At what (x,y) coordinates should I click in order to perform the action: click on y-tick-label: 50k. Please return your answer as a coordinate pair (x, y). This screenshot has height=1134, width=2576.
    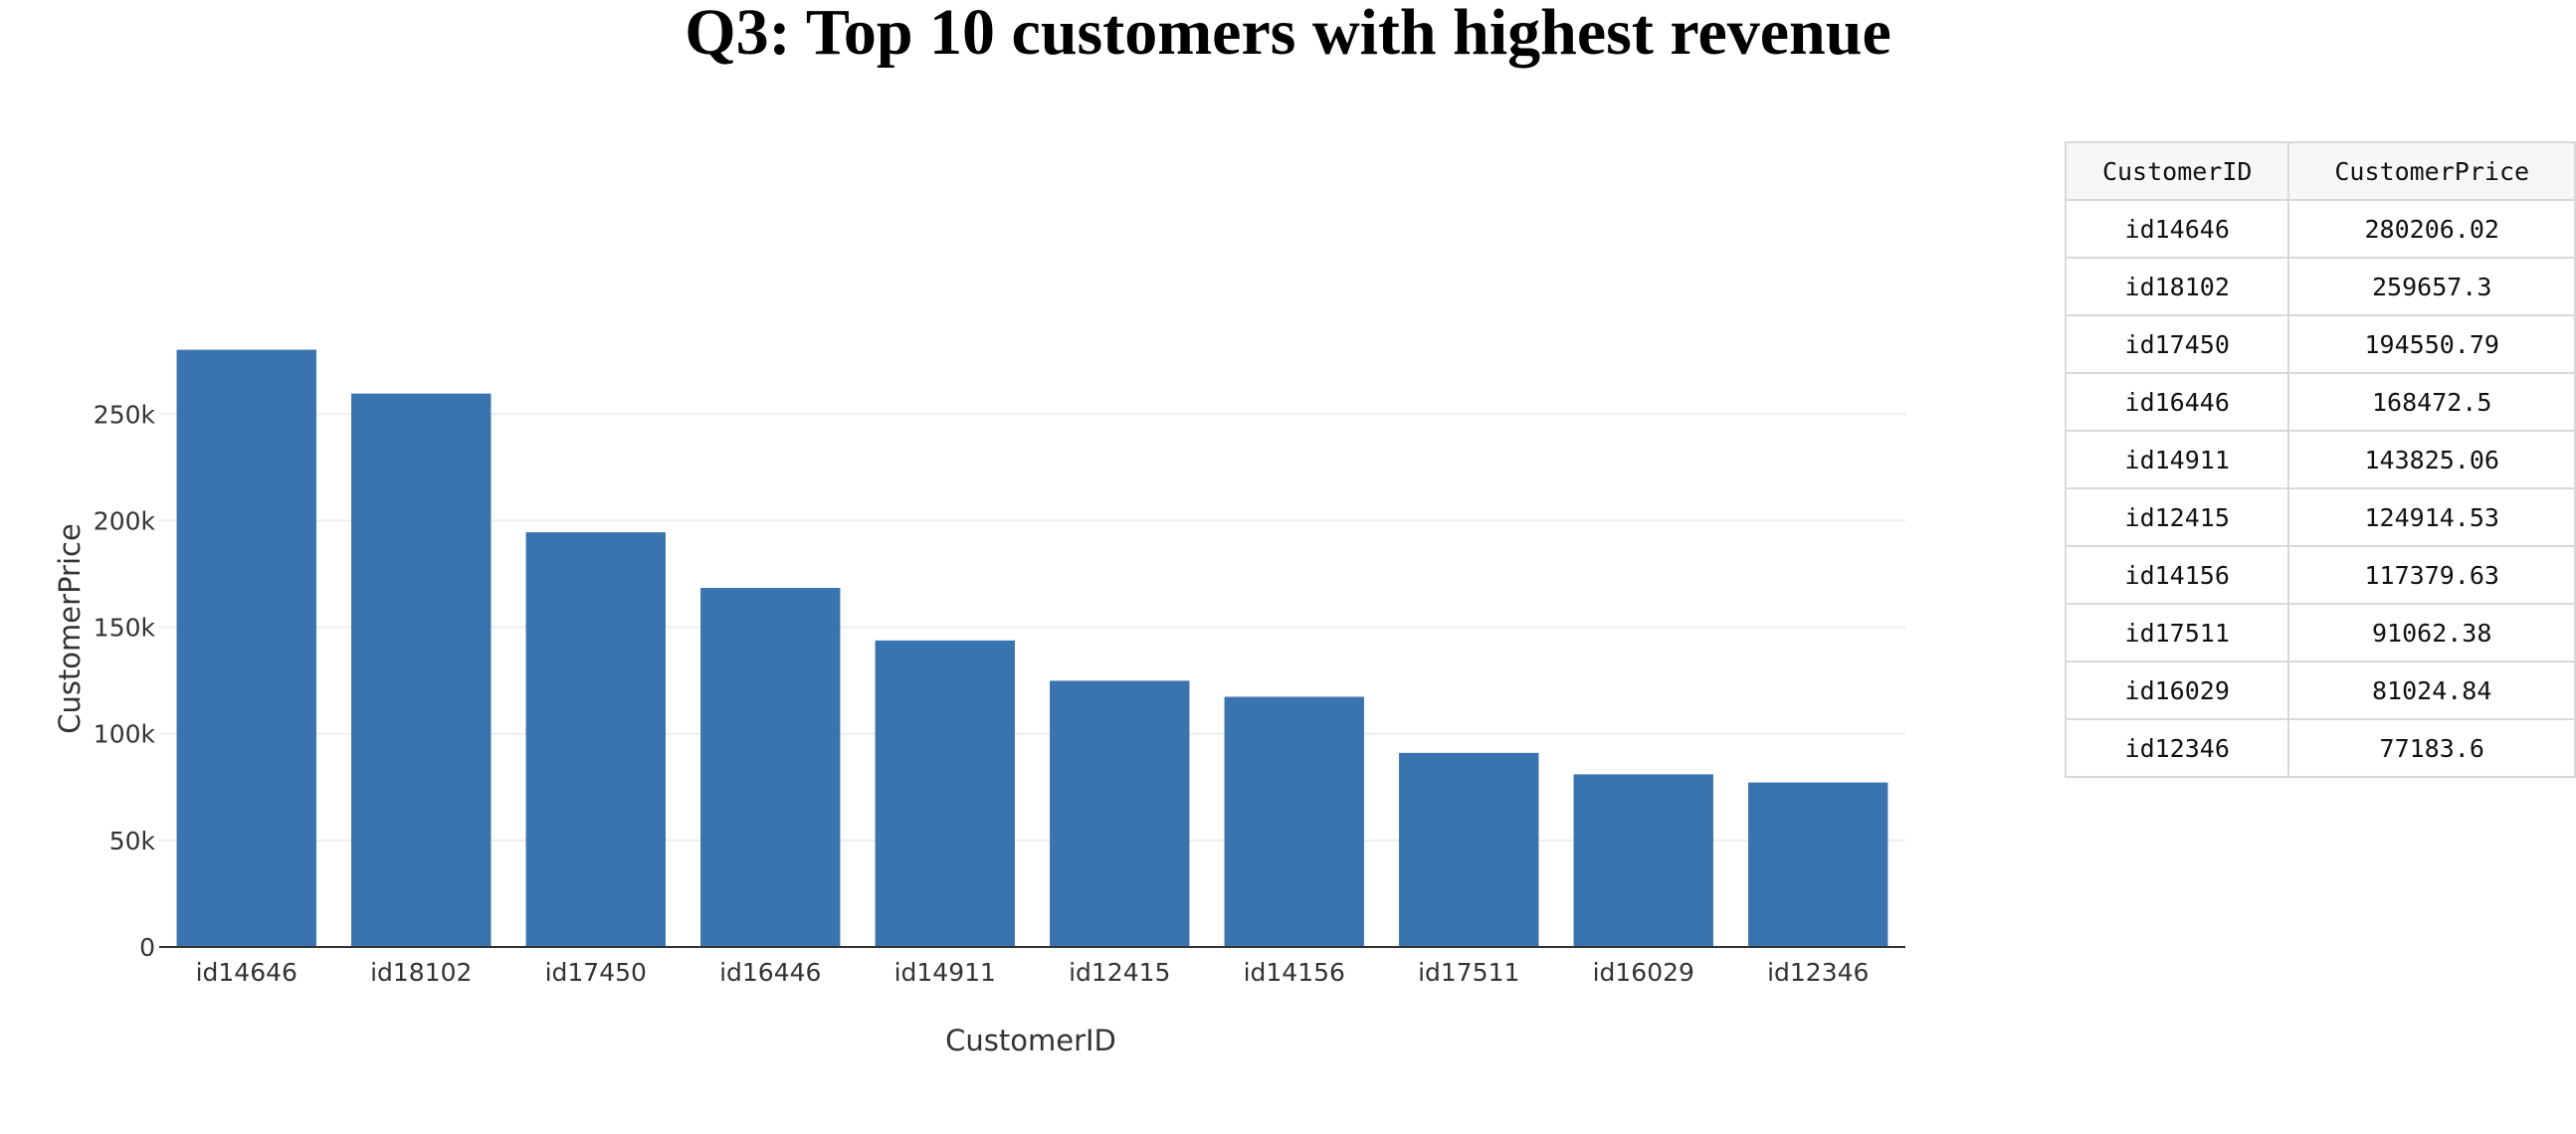
    Looking at the image, I should click on (132, 841).